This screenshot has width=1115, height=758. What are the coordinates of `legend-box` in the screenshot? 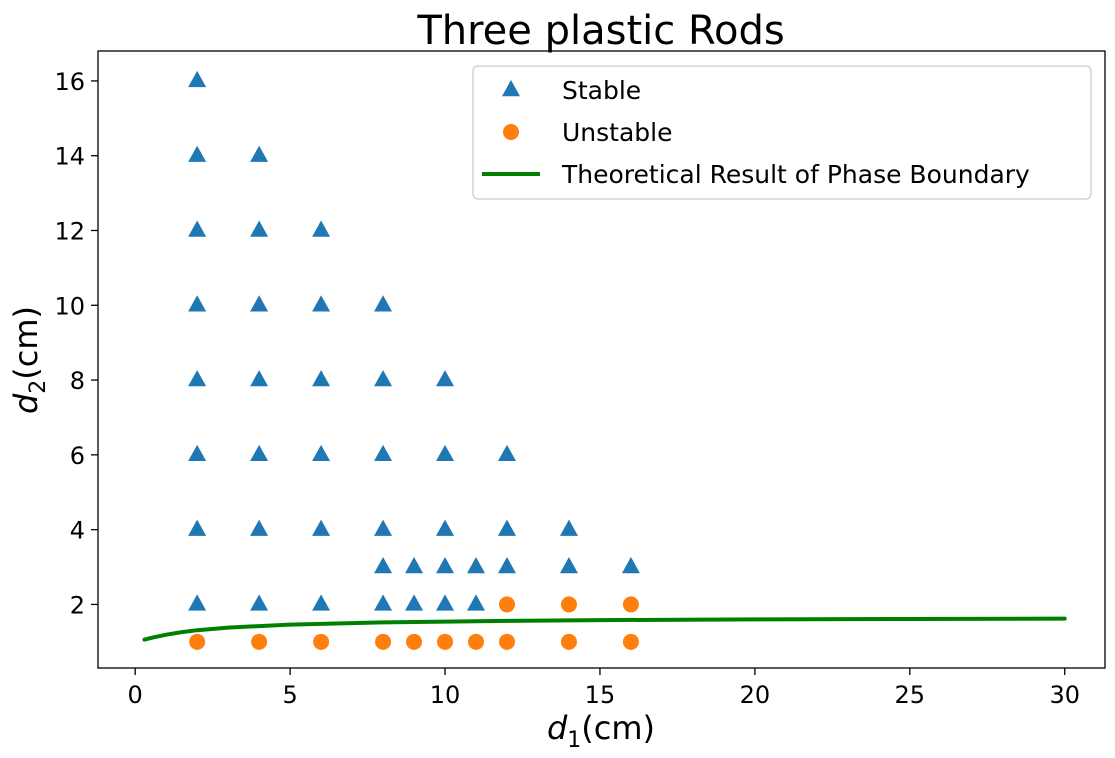 It's located at (782, 132).